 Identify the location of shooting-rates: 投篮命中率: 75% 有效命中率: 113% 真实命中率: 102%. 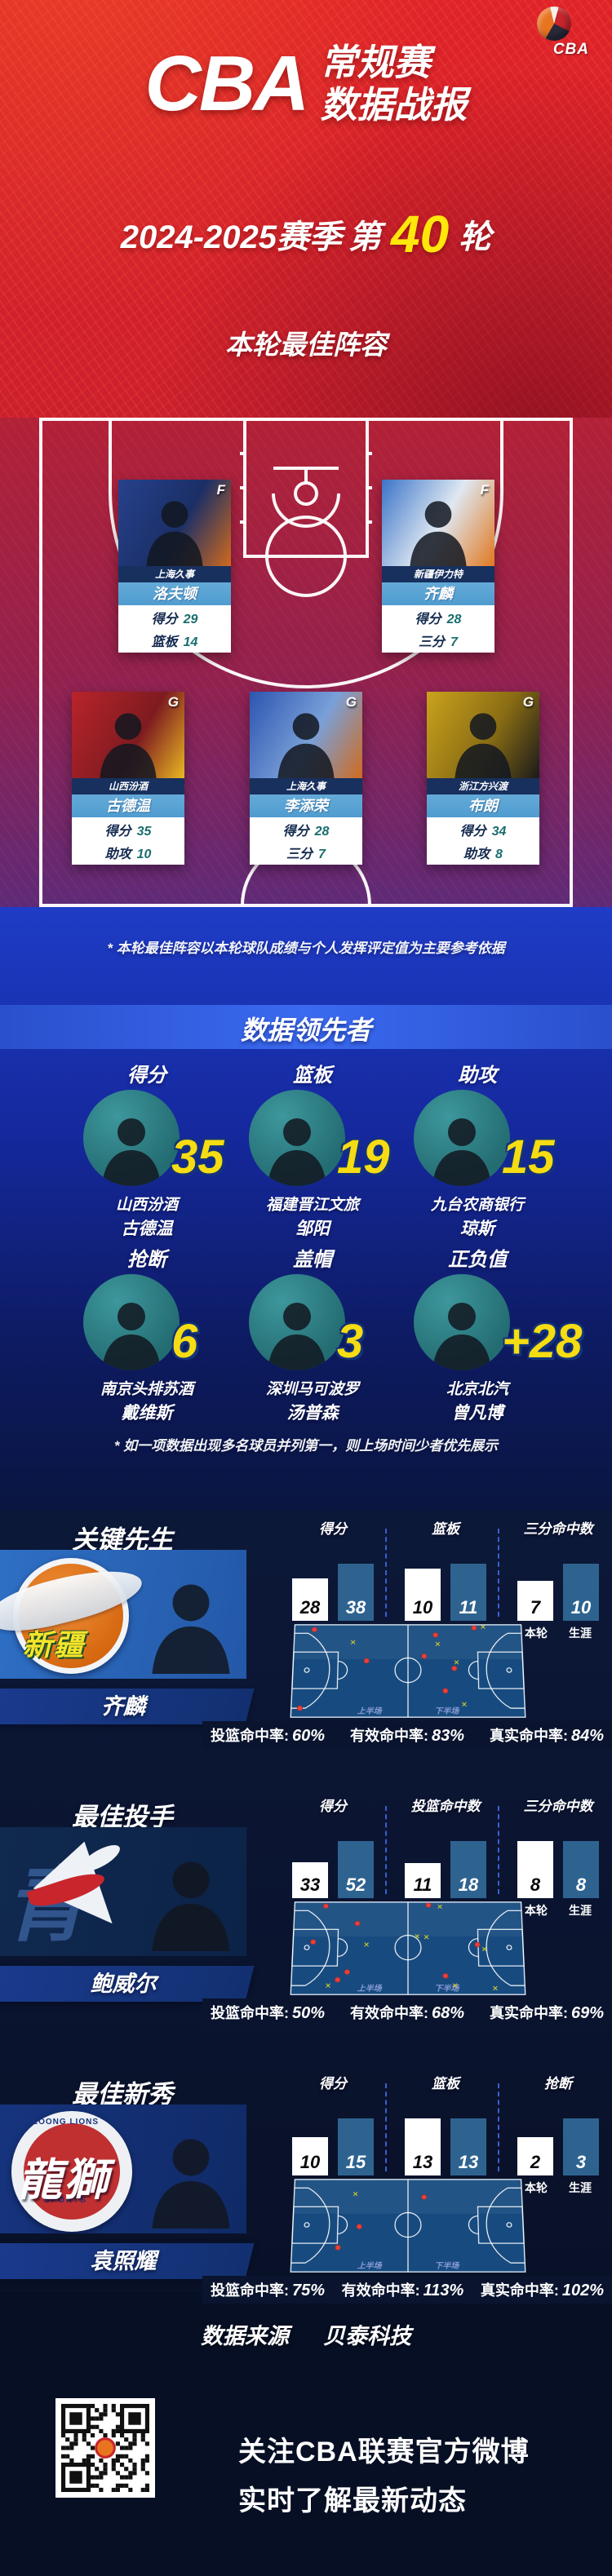
(407, 2290).